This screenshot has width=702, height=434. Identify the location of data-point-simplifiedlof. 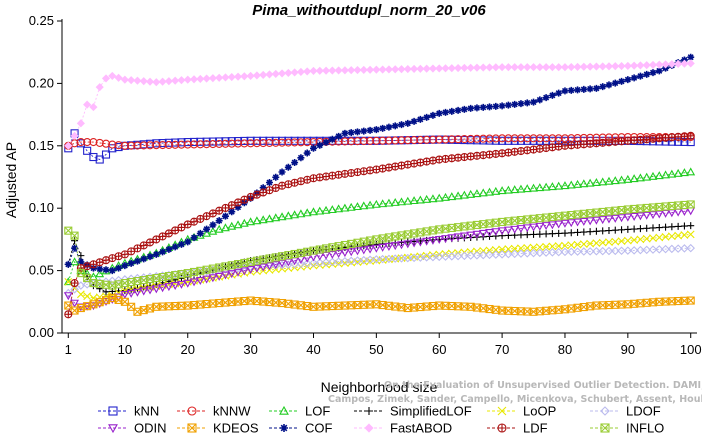
(647, 228).